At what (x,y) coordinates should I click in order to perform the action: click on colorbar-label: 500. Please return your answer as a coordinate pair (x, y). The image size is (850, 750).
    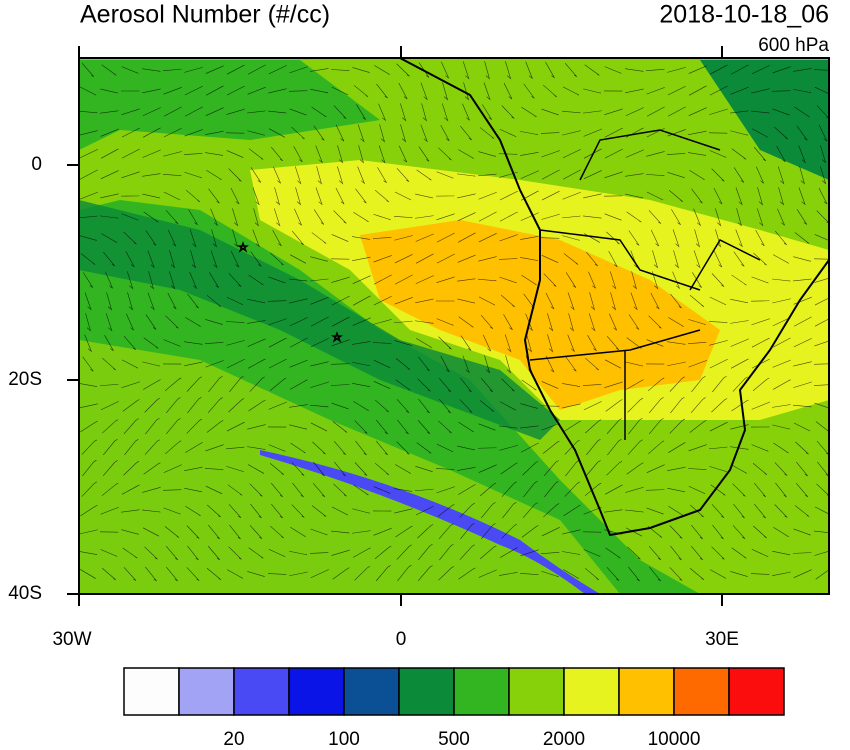
    Looking at the image, I should click on (454, 739).